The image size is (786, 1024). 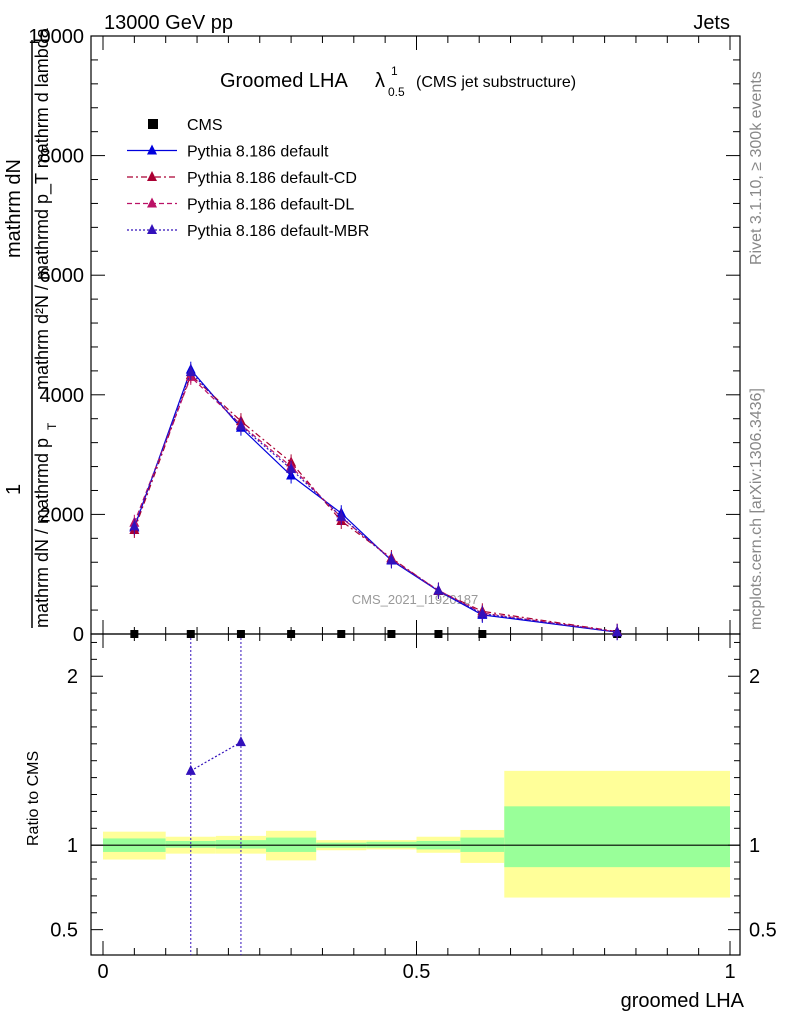 What do you see at coordinates (258, 152) in the screenshot?
I see `legend-entry-label: Pythia 8.186 default` at bounding box center [258, 152].